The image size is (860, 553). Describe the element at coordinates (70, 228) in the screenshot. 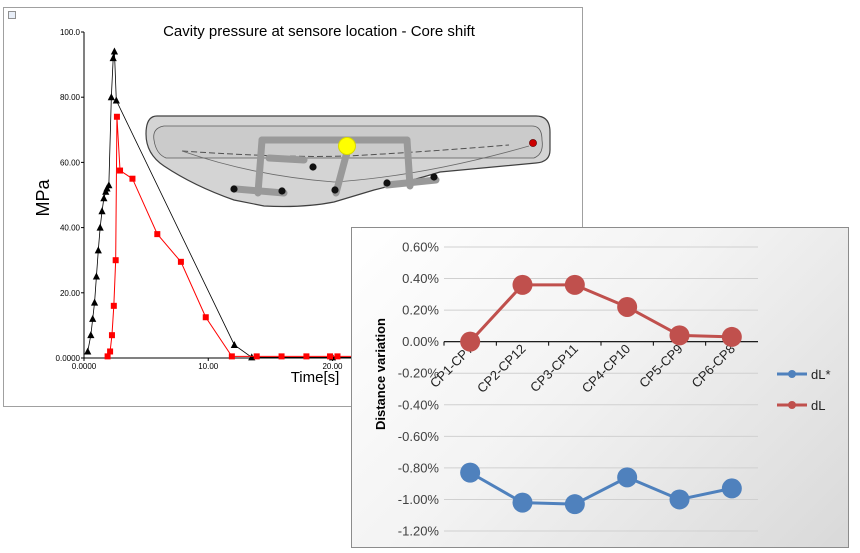

I see `chart1-y-tick-label: 40.00` at that location.